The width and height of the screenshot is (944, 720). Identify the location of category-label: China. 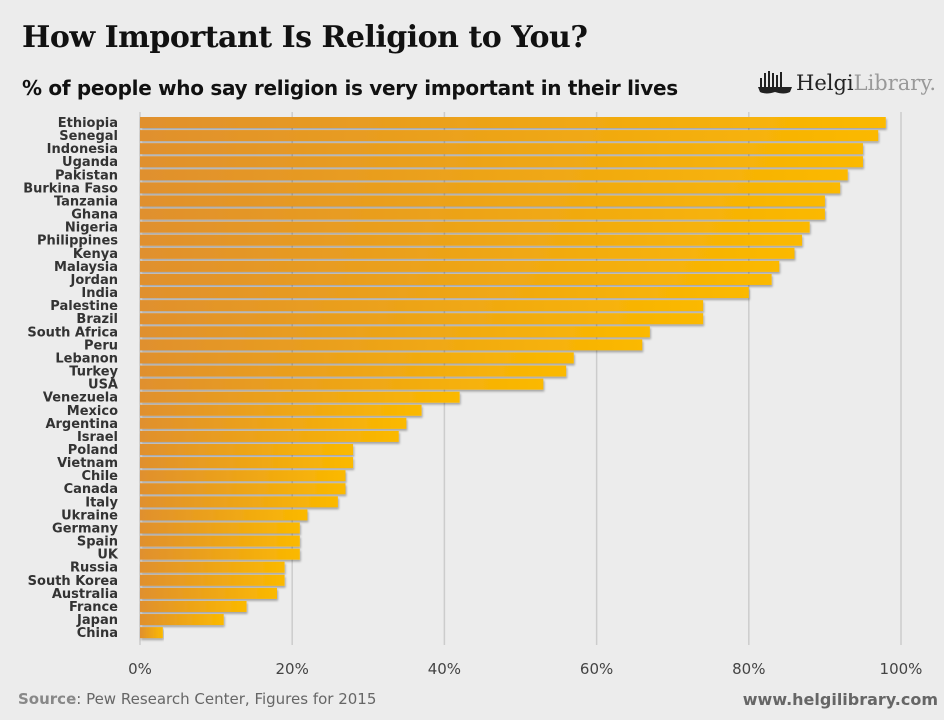
(97, 633).